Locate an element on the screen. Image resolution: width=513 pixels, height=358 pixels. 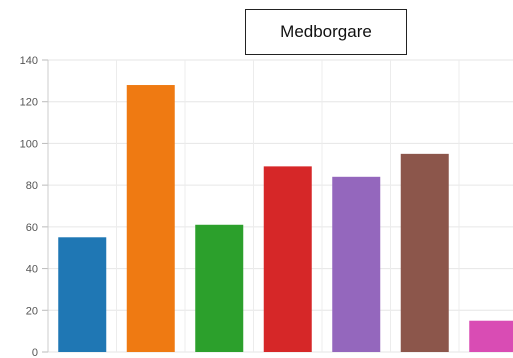
y-tick-label: 140 is located at coordinates (29, 61).